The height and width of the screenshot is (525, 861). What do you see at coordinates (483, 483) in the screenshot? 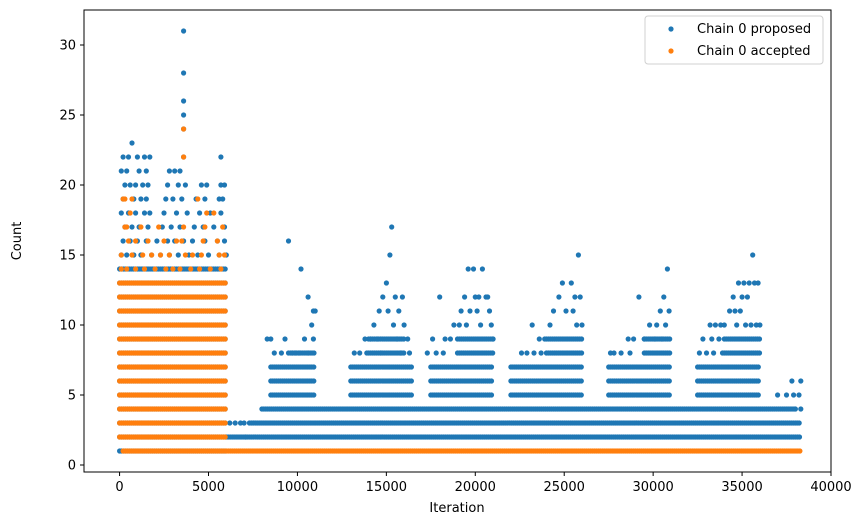
I see `x-axis-ticks: 0 5000 10000 15000 20000 25000 30000 35000 40000` at bounding box center [483, 483].